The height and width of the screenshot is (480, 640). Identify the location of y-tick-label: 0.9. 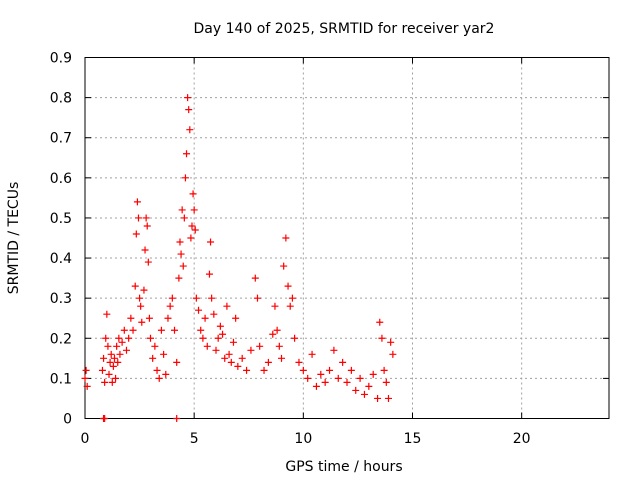
(61, 59).